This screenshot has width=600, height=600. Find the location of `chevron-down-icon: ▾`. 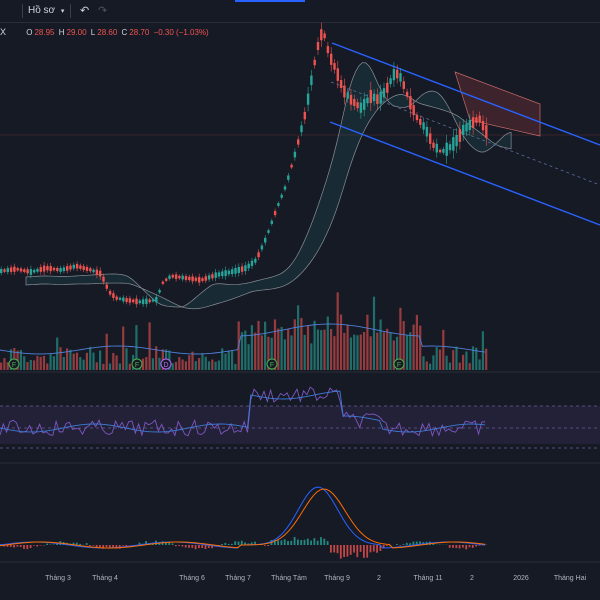

chevron-down-icon: ▾ is located at coordinates (62, 11).